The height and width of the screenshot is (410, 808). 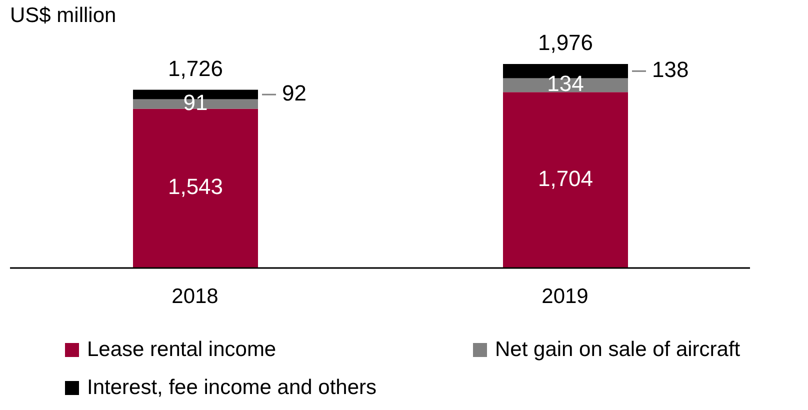 What do you see at coordinates (565, 83) in the screenshot?
I see `data-label: 134` at bounding box center [565, 83].